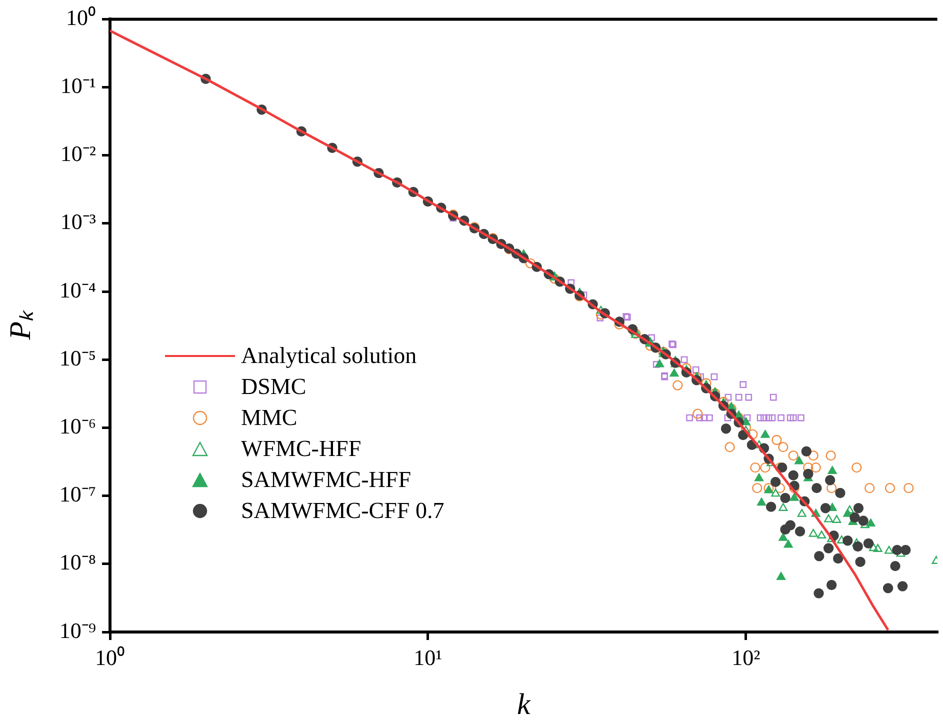 The width and height of the screenshot is (943, 724). Describe the element at coordinates (342, 511) in the screenshot. I see `legend-label: SAMWFMC-CFF 0.7` at that location.